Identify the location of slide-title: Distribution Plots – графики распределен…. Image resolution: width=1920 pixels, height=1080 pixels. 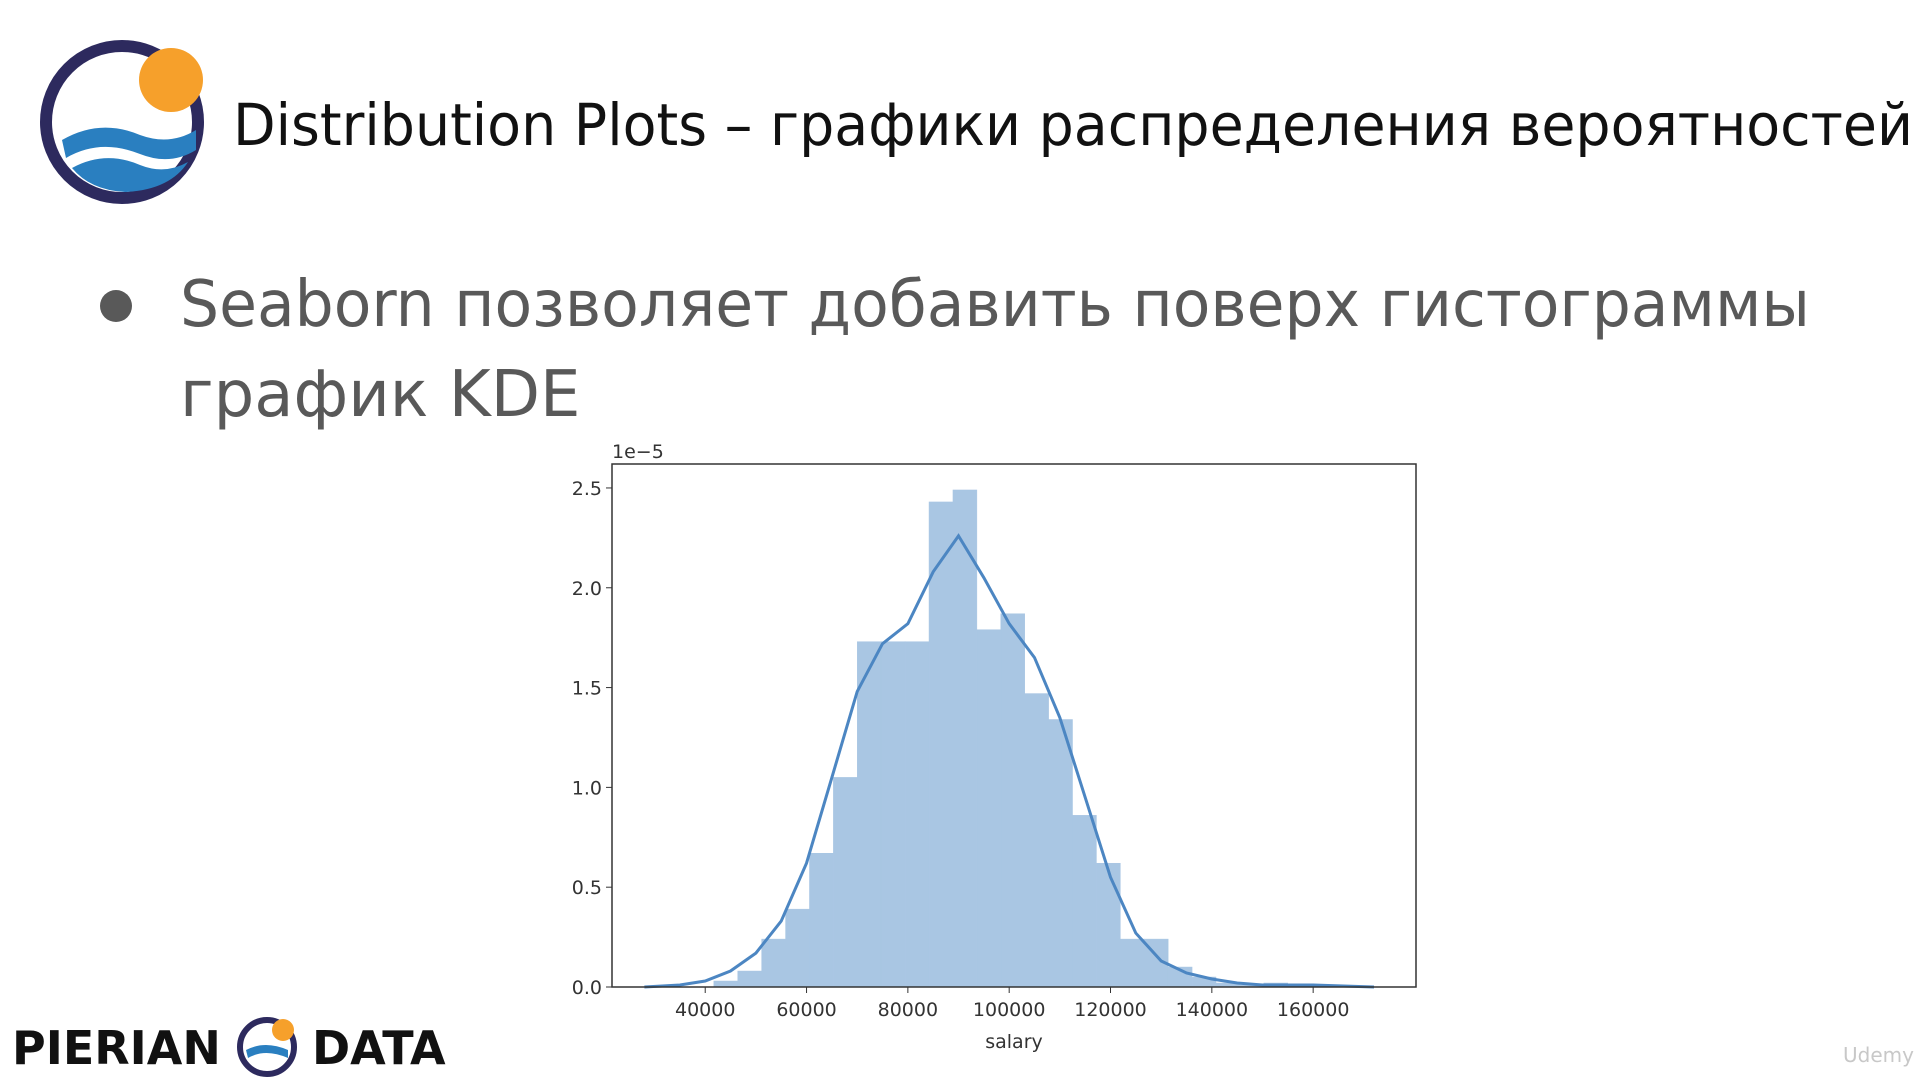
(1073, 125).